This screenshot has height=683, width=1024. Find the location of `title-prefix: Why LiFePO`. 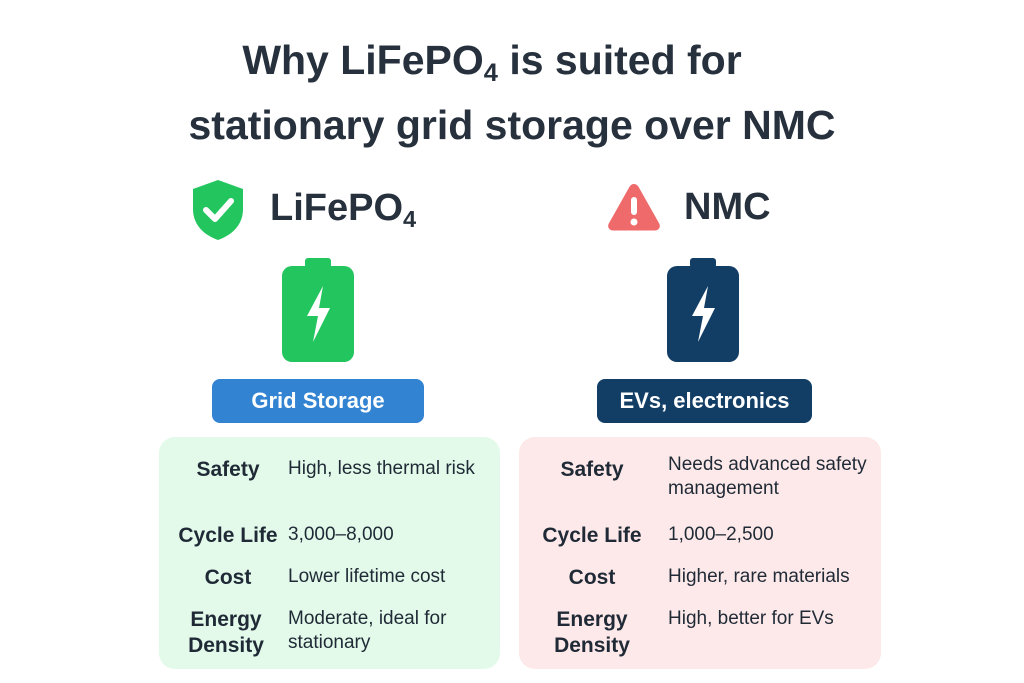

title-prefix: Why LiFePO is located at coordinates (363, 60).